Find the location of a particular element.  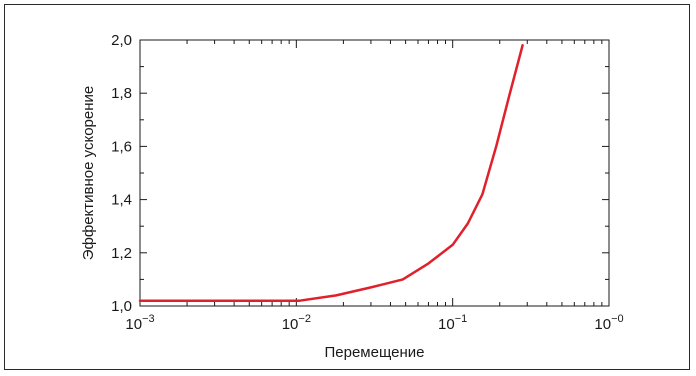

y-tick-label: 1,6 is located at coordinates (121, 146).